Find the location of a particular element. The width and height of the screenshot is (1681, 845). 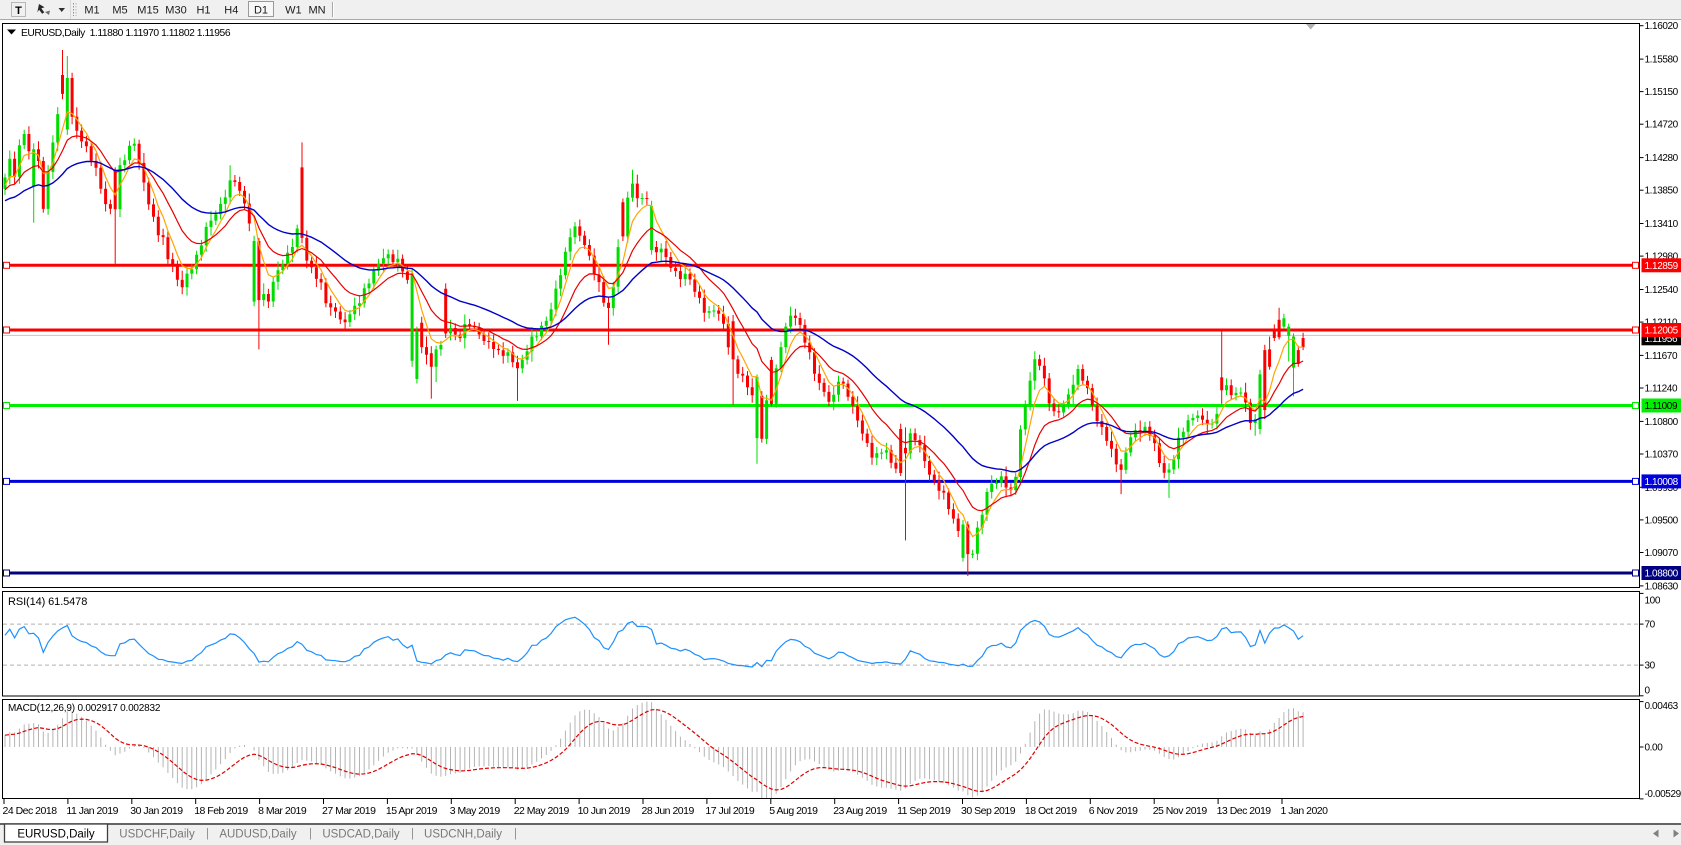

svg-text: 1.11956 is located at coordinates (1661, 339).